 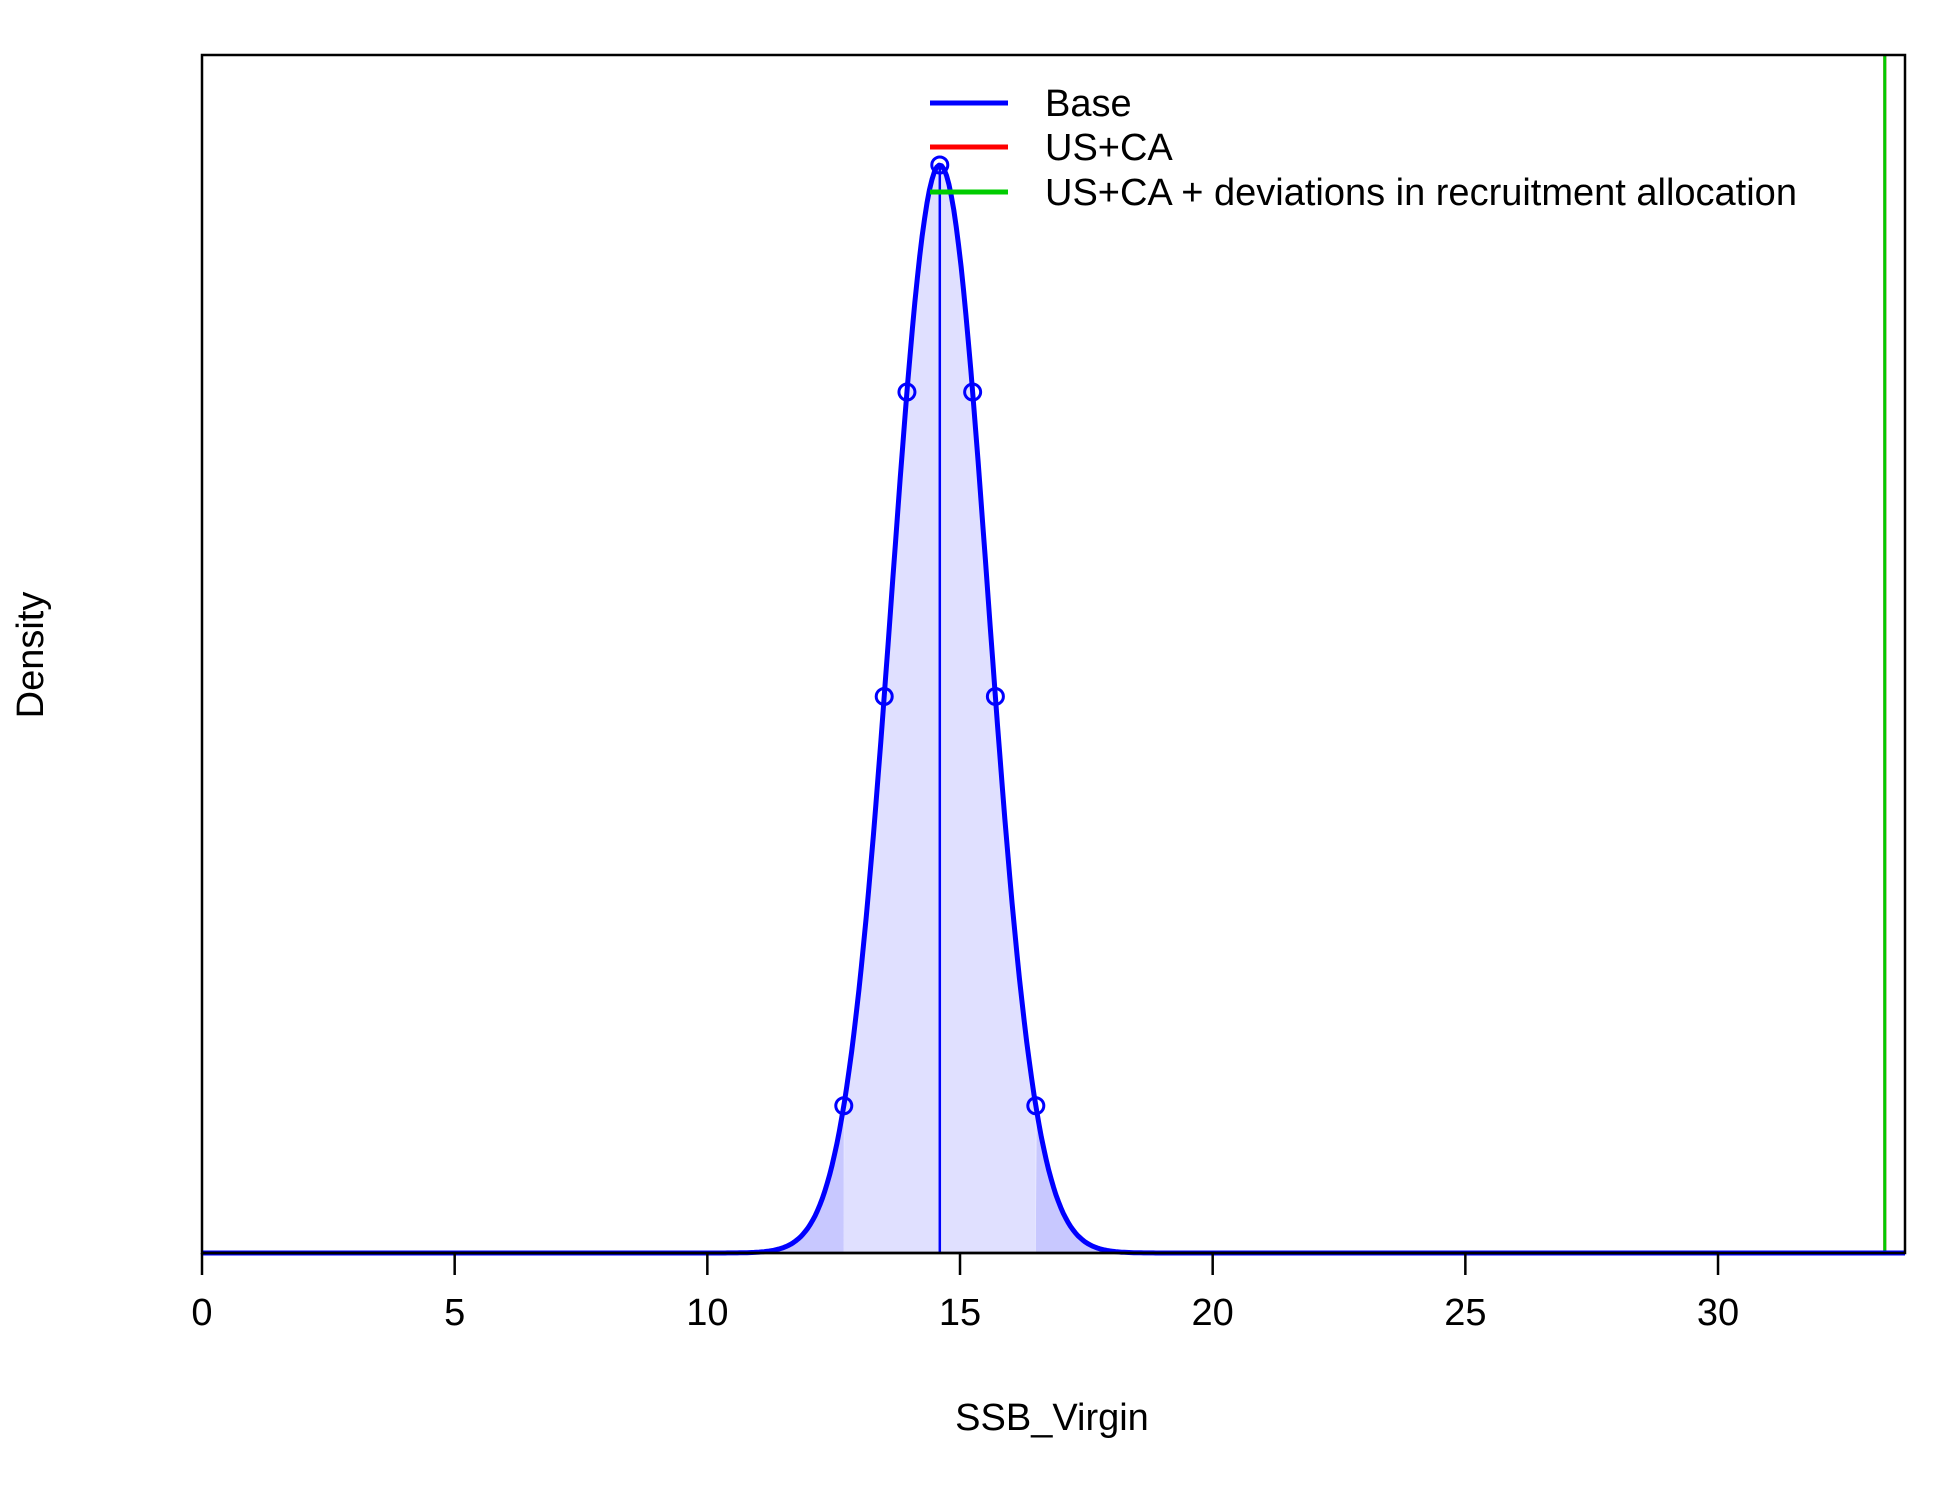 I want to click on x-tick-label: 15, so click(x=960, y=1313).